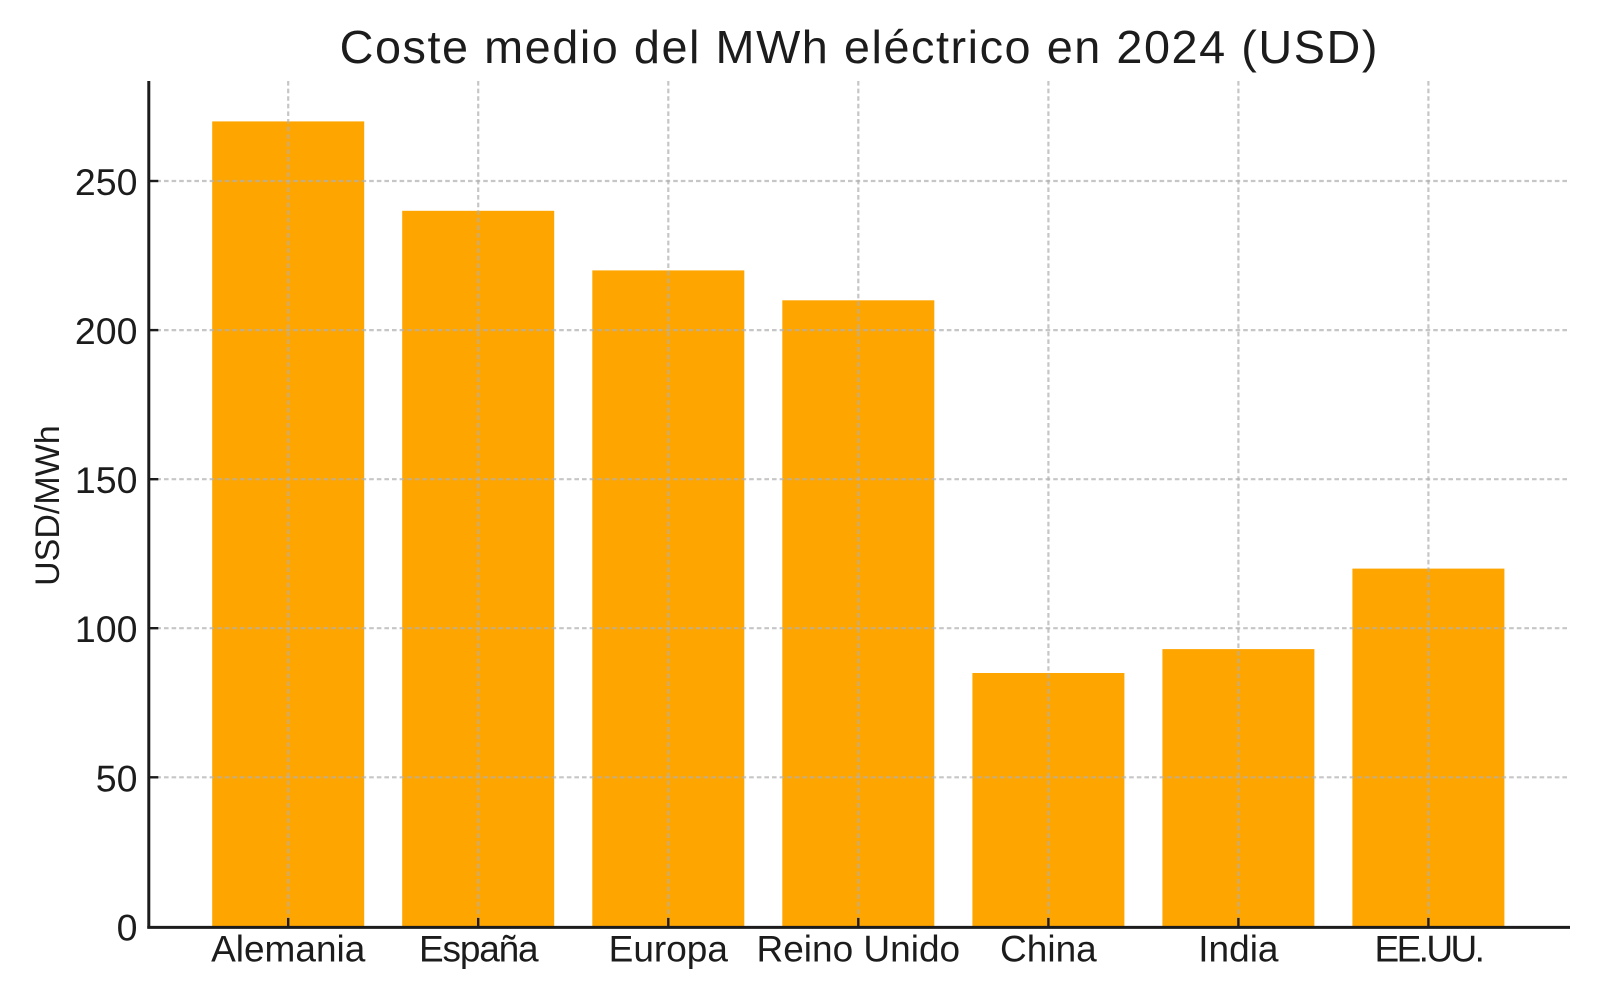 This screenshot has height=1000, width=1600. I want to click on svg-text: 200, so click(106, 331).